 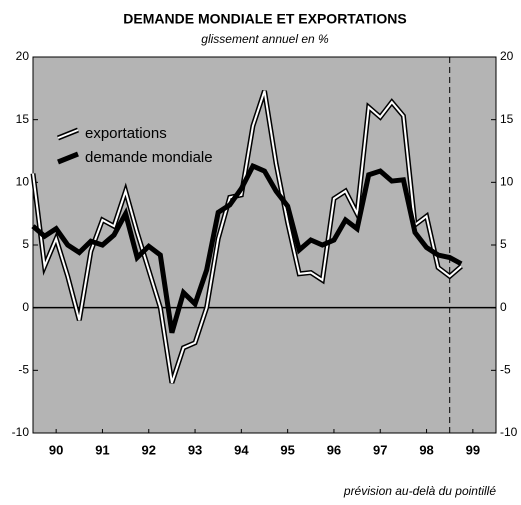 I want to click on y2-tick-label: 5, so click(x=503, y=244).